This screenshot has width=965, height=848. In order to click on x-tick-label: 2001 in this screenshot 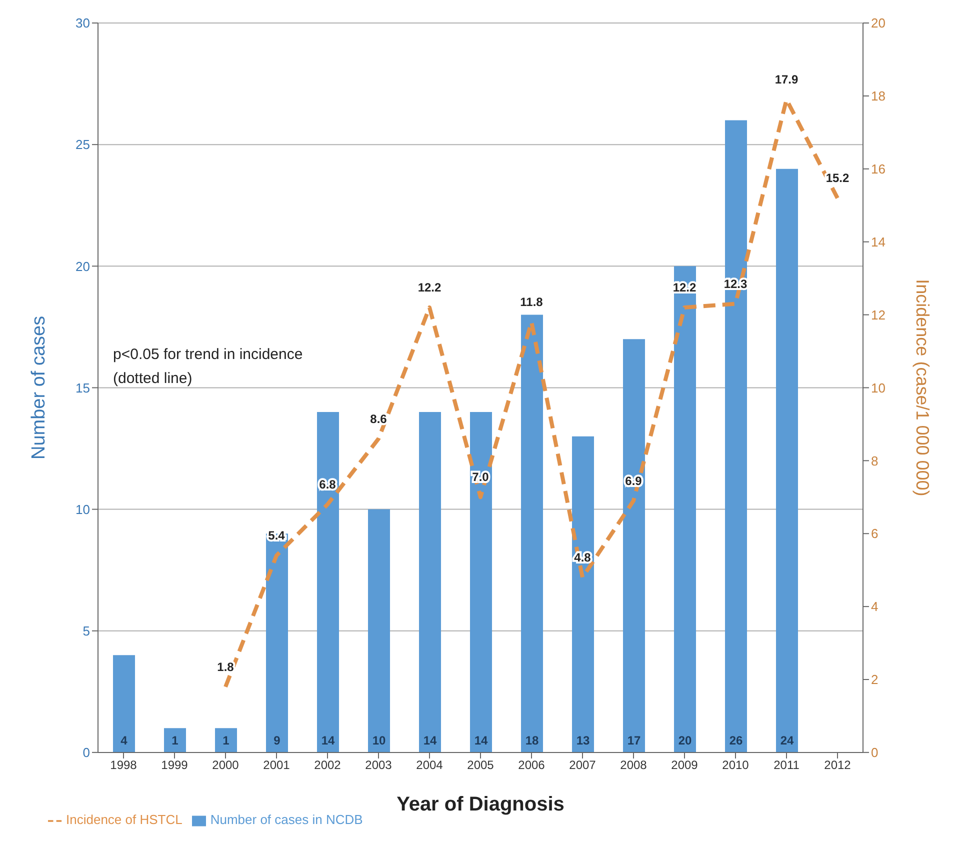, I will do `click(276, 765)`.